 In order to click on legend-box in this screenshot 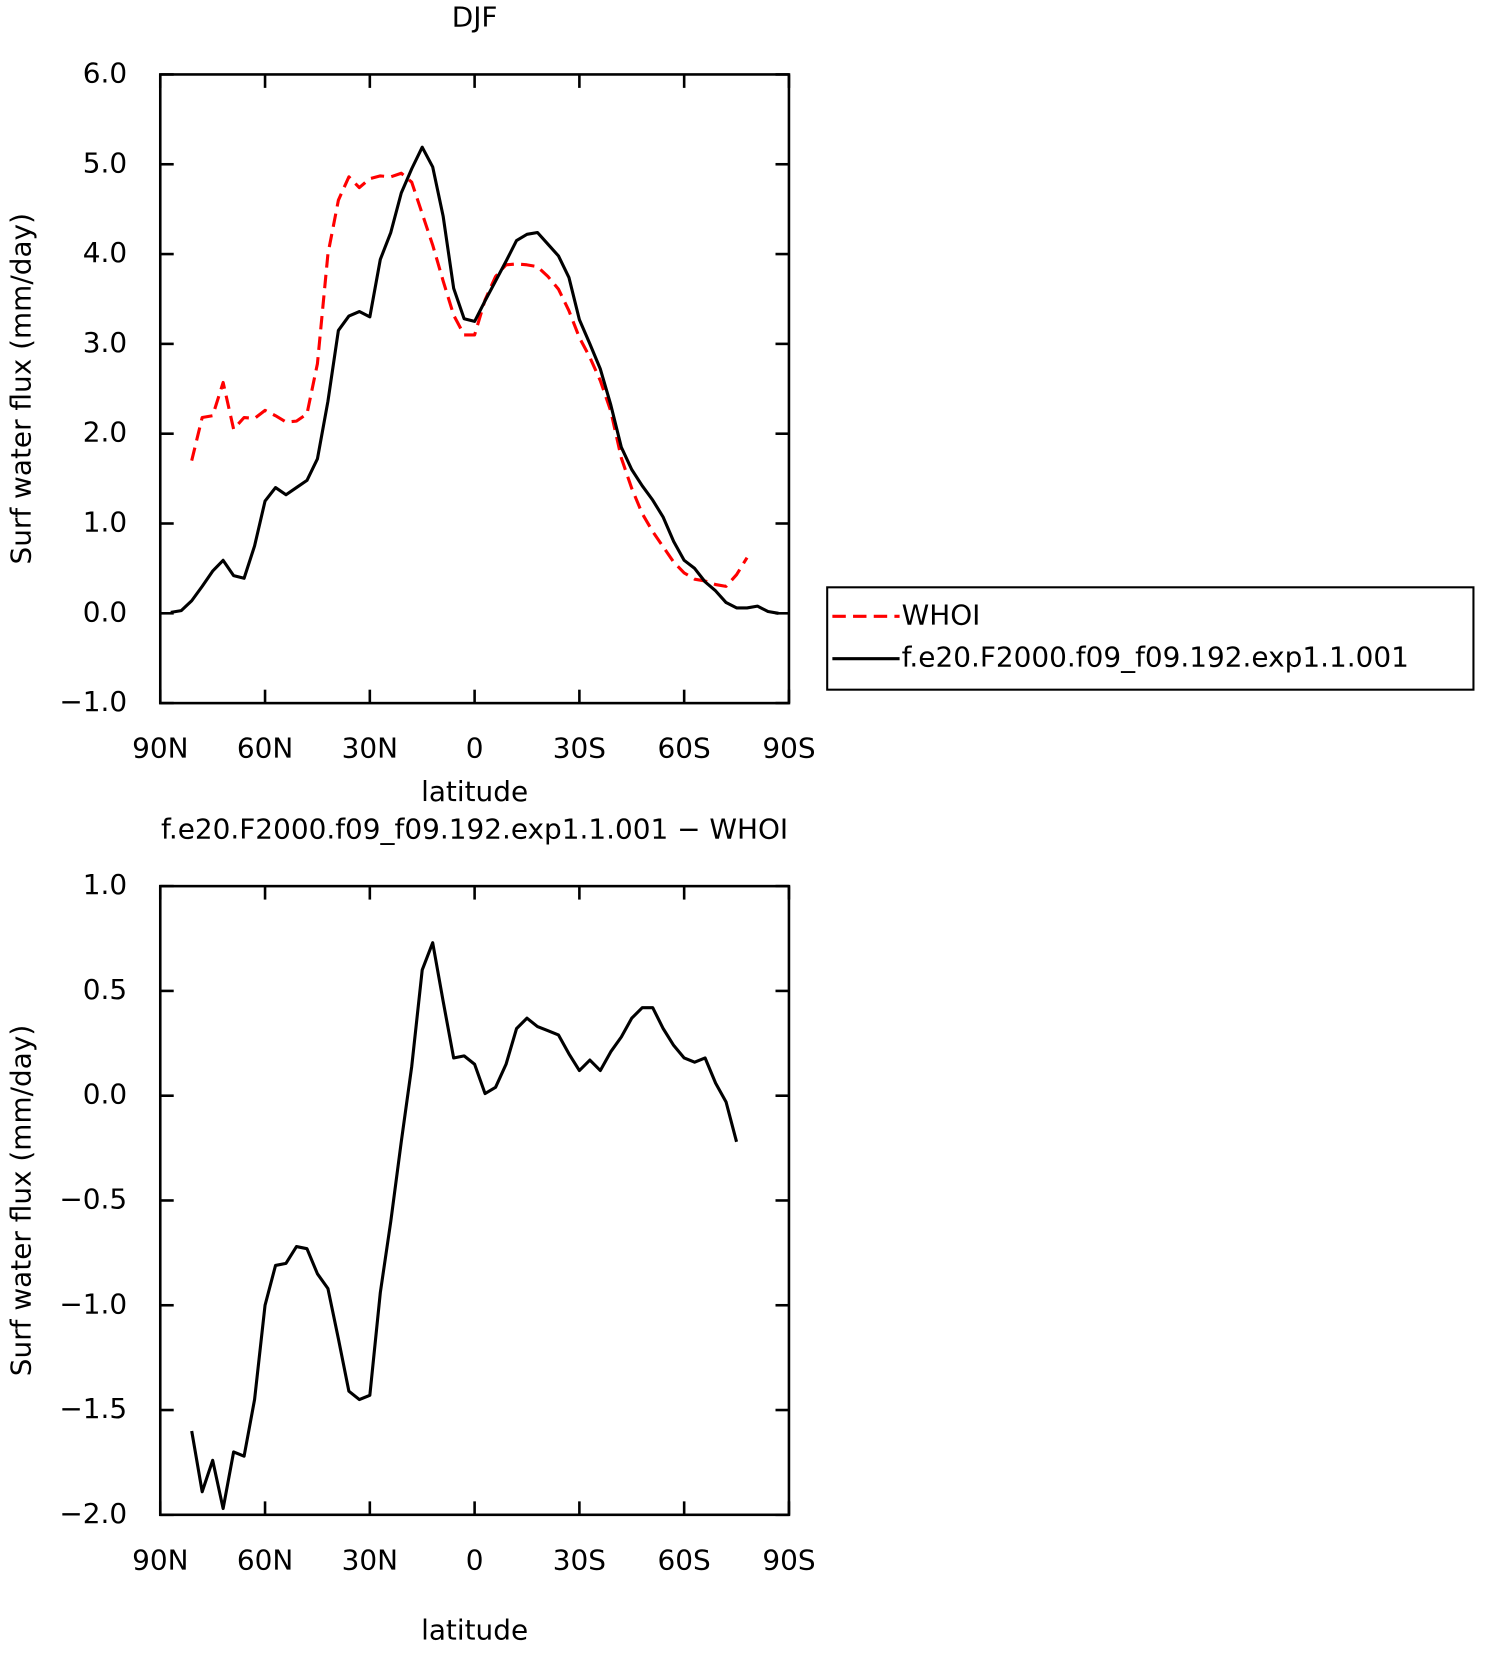, I will do `click(1150, 638)`.